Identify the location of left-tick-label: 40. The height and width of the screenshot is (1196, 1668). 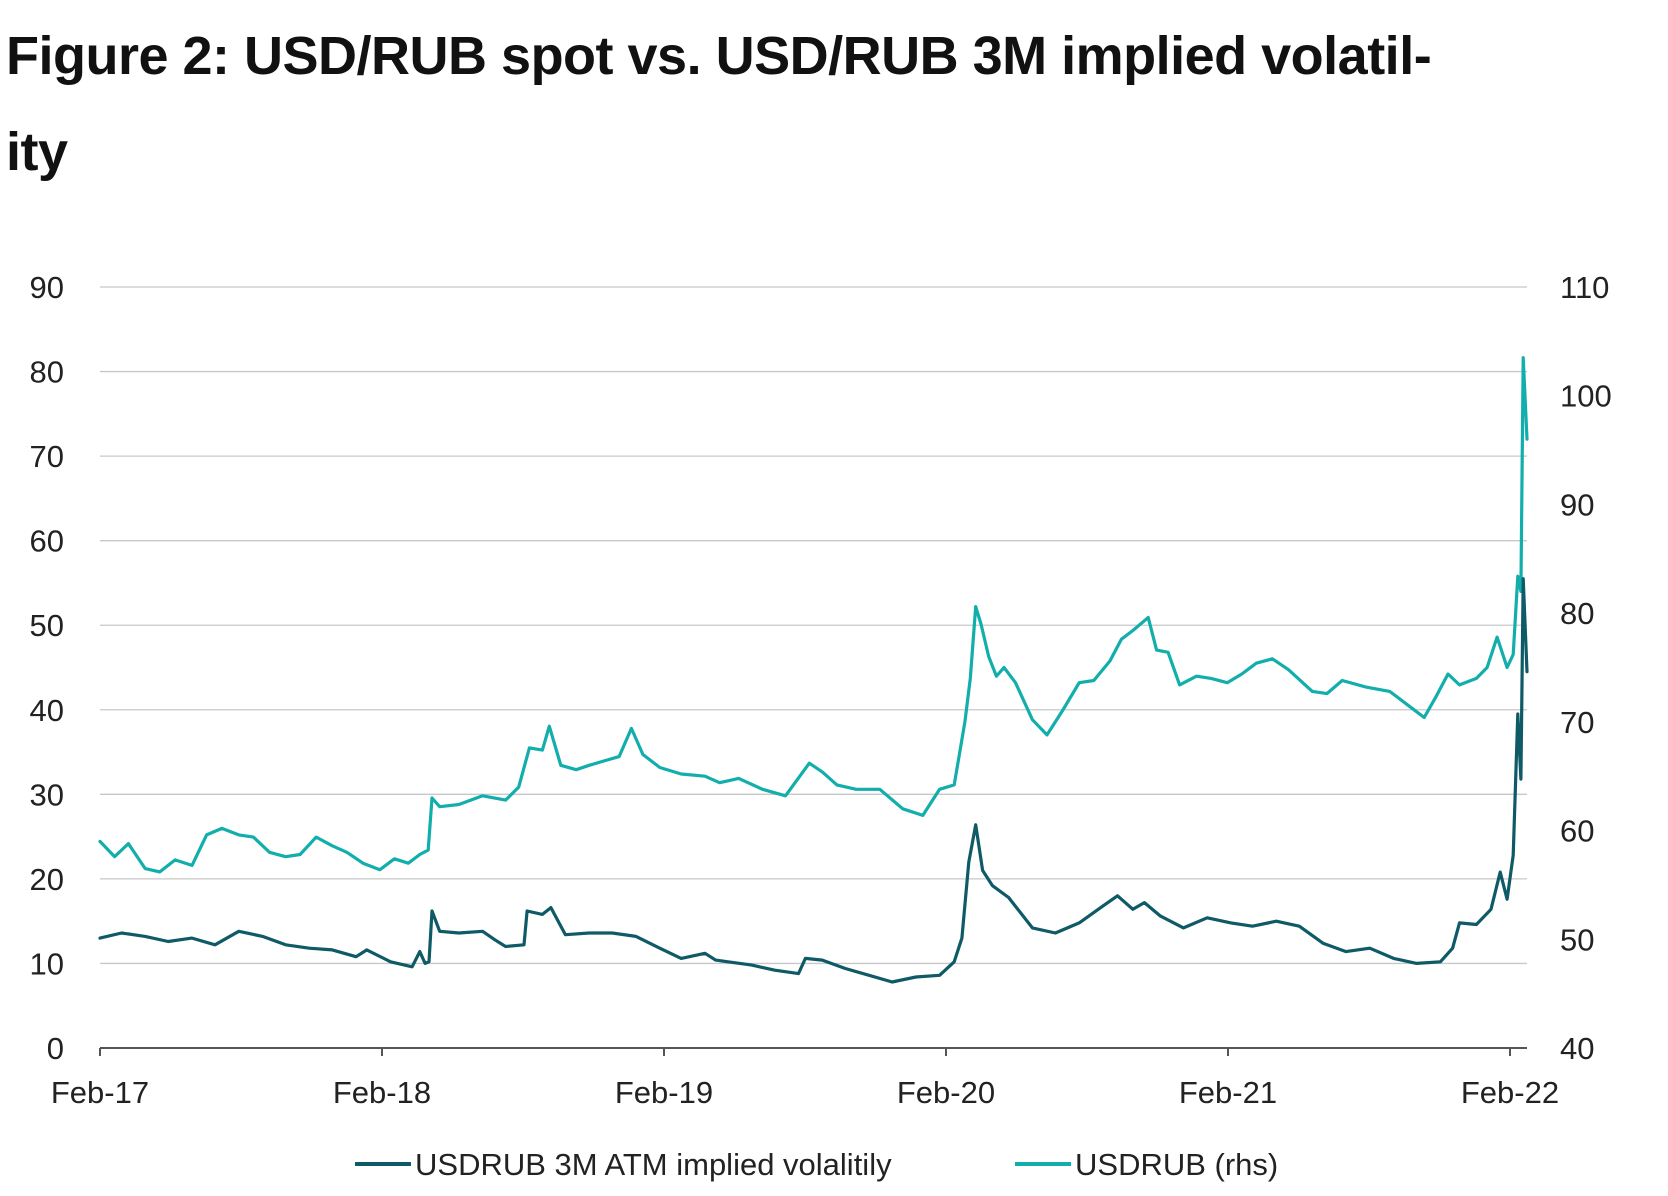
(47, 710).